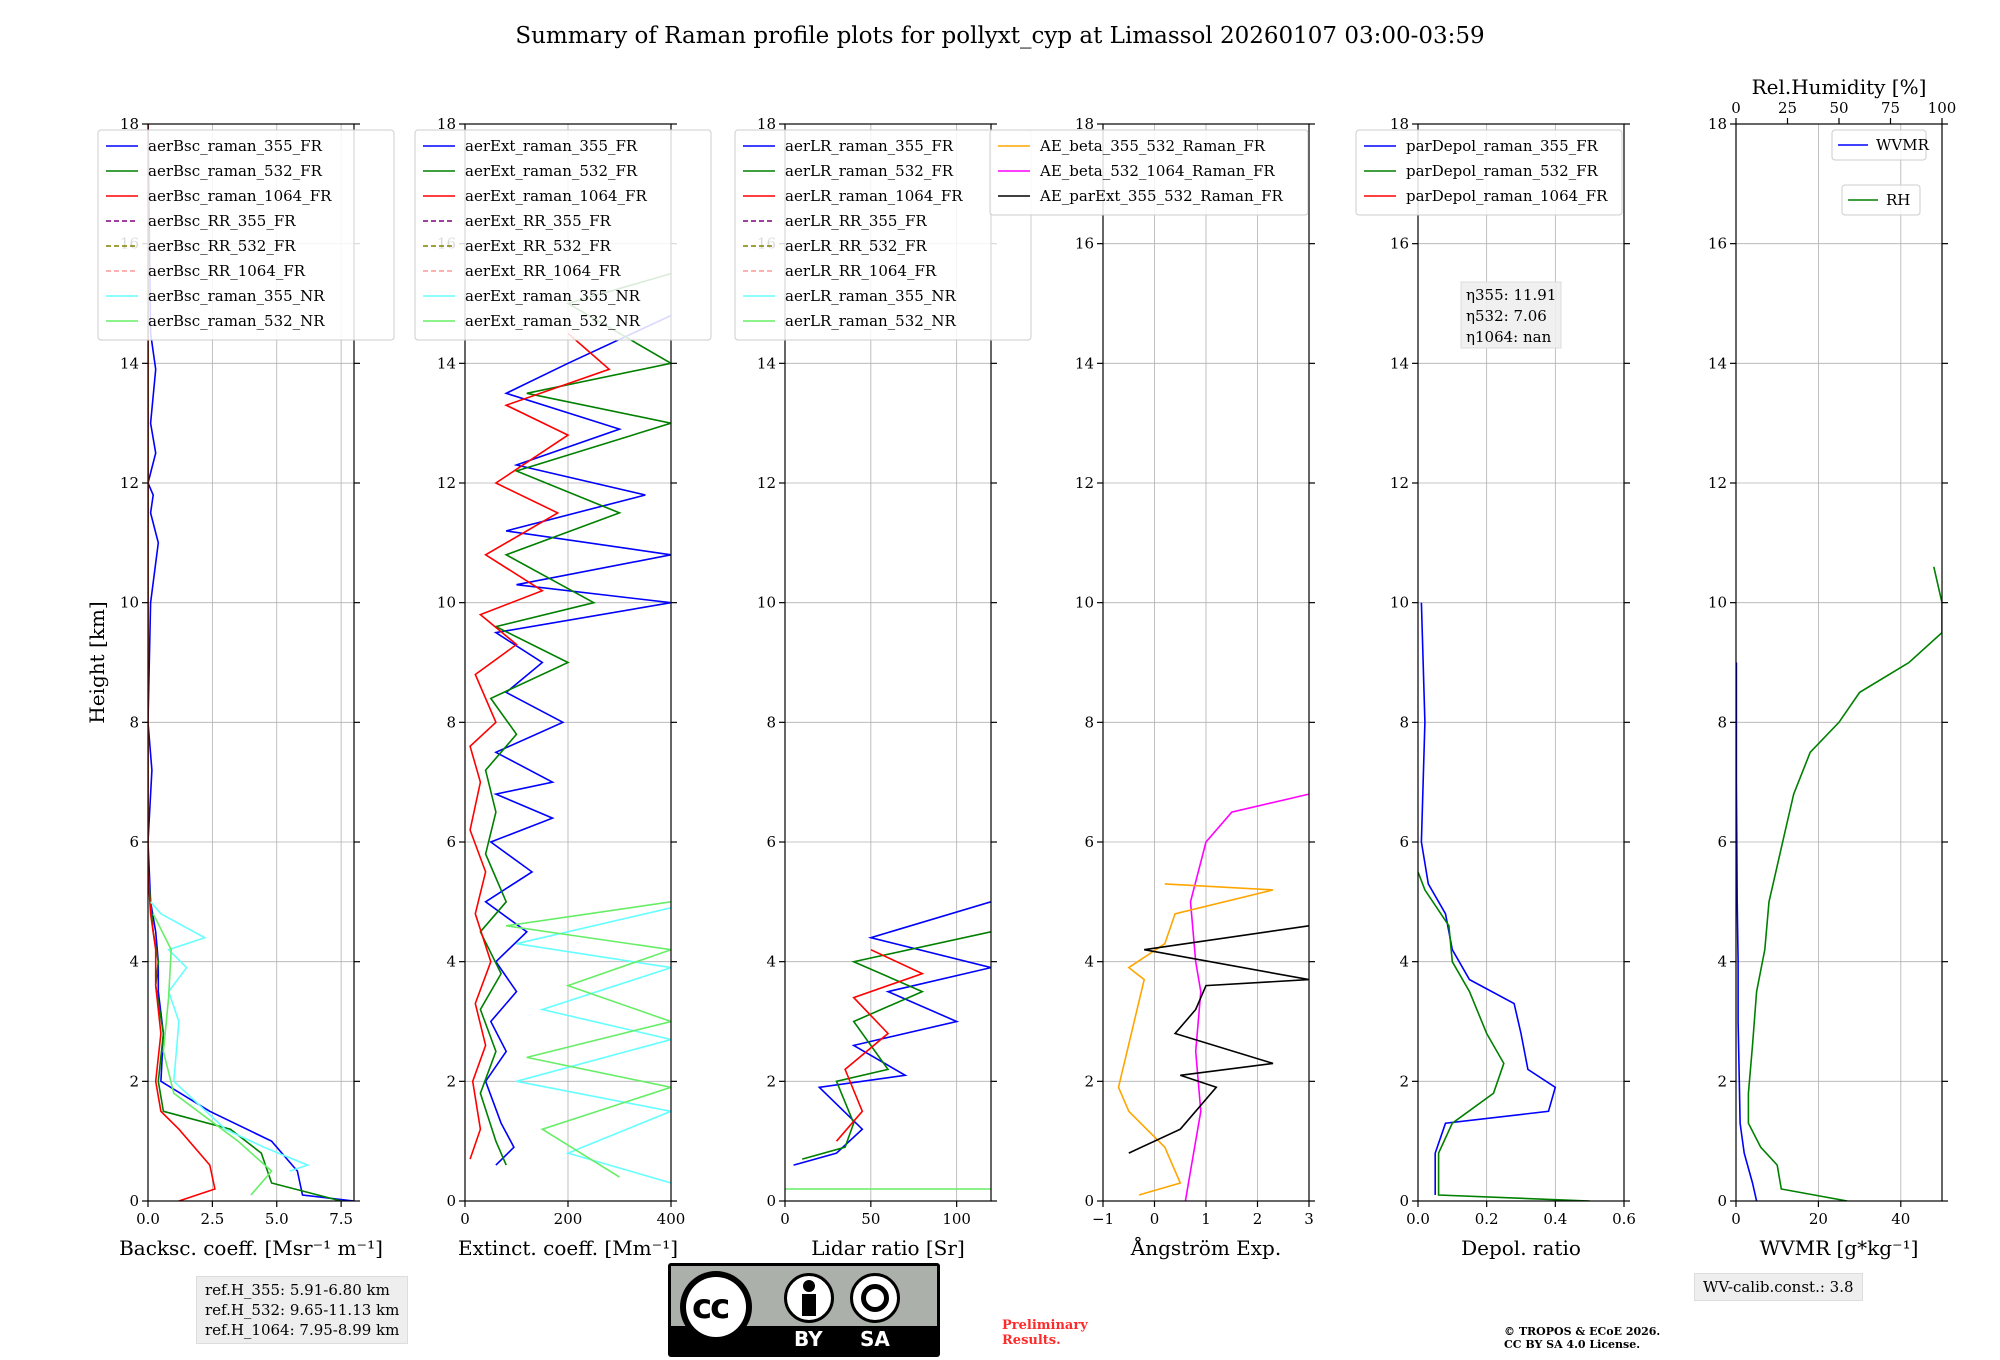 This screenshot has height=1360, width=2000. What do you see at coordinates (1787, 108) in the screenshot?
I see `top-x-tick-label: 25` at bounding box center [1787, 108].